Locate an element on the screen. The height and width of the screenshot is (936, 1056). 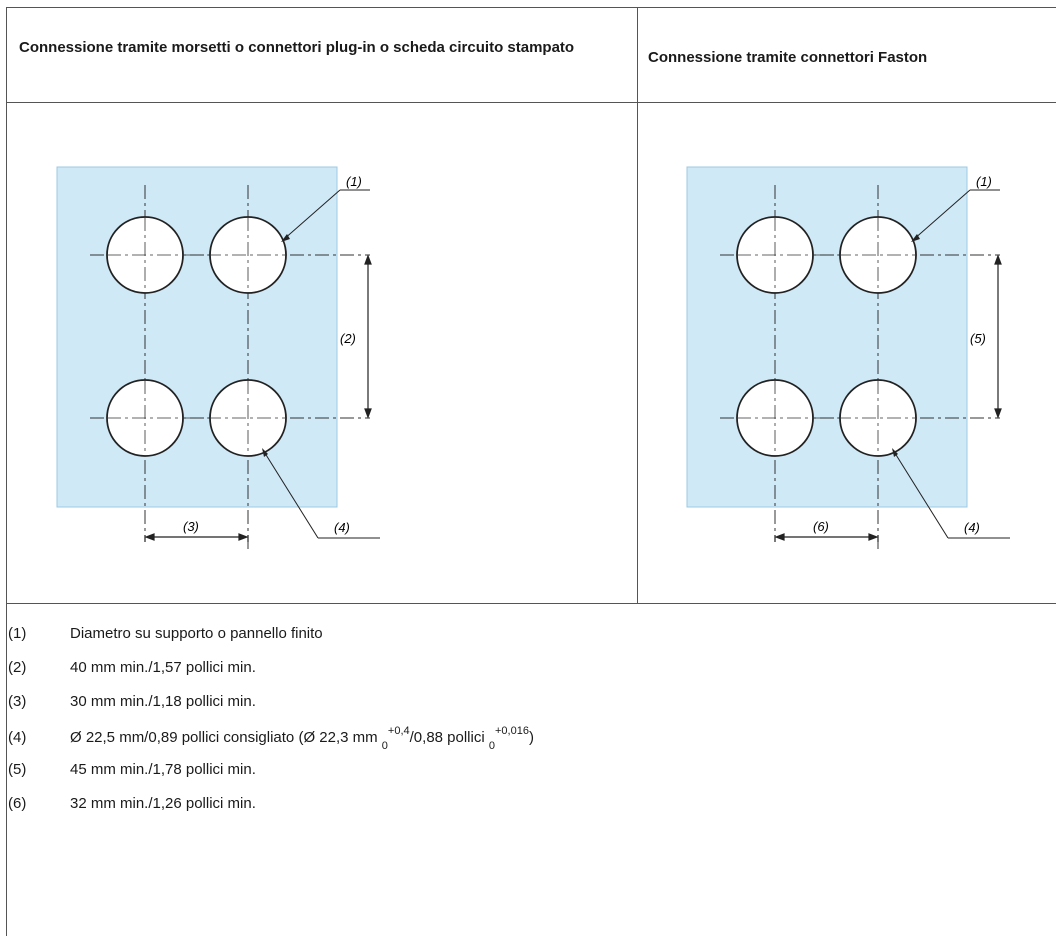
callout-label: (5) is located at coordinates (978, 338).